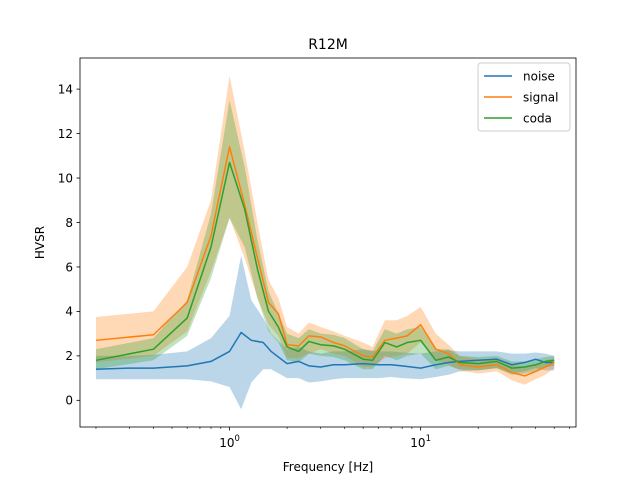 This screenshot has width=640, height=480. I want to click on y-tick-label: 6, so click(69, 267).